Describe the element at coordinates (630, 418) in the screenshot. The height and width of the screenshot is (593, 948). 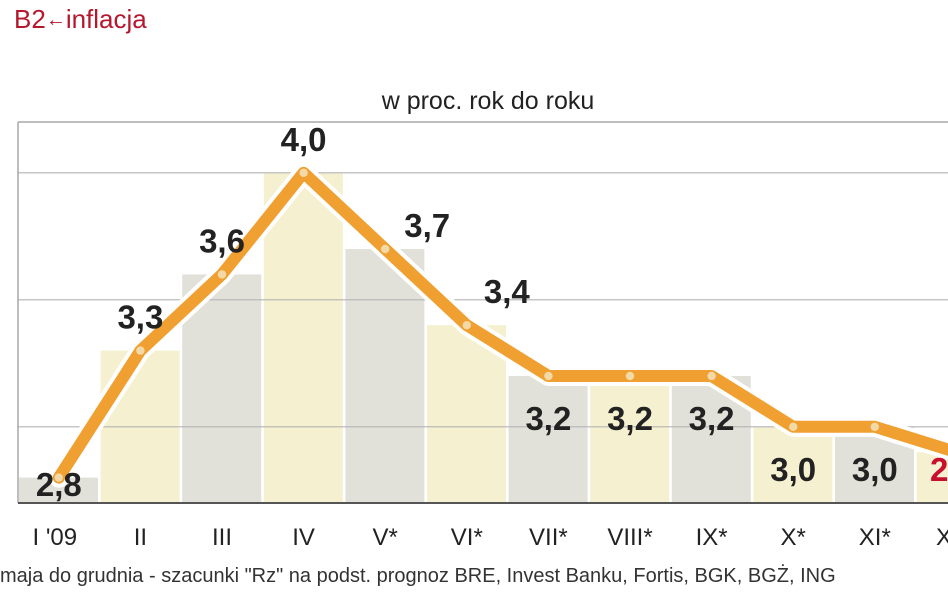
I see `value-label-8: 3,2` at that location.